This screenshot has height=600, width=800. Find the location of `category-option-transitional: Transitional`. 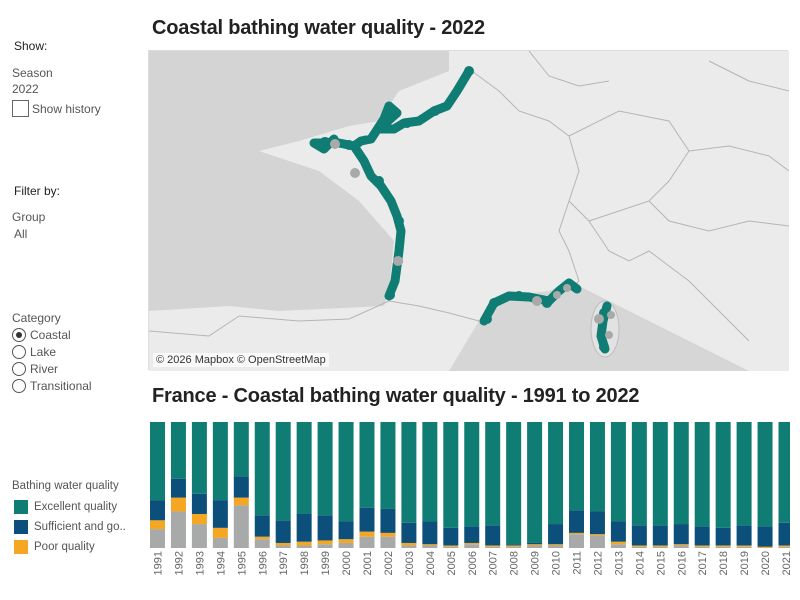

category-option-transitional: Transitional is located at coordinates (72, 385).